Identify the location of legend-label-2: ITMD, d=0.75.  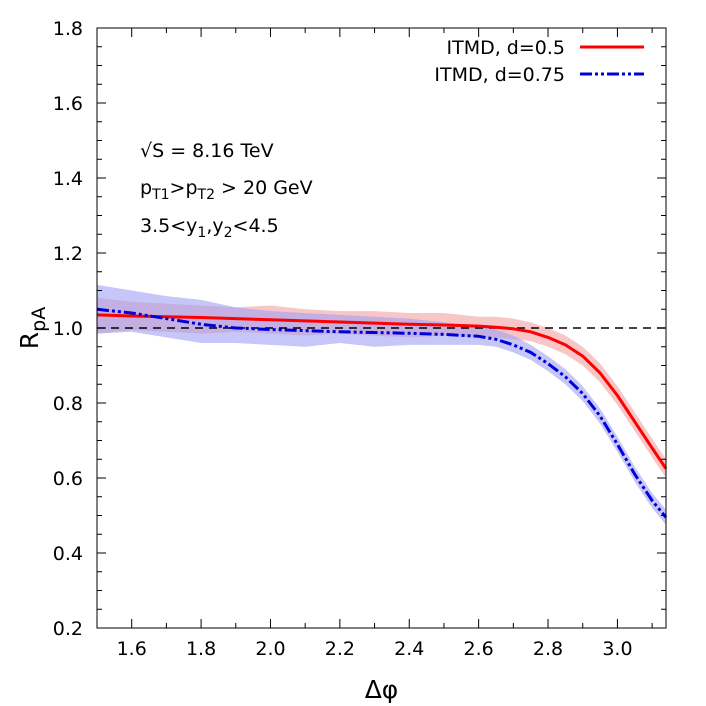
(499, 75).